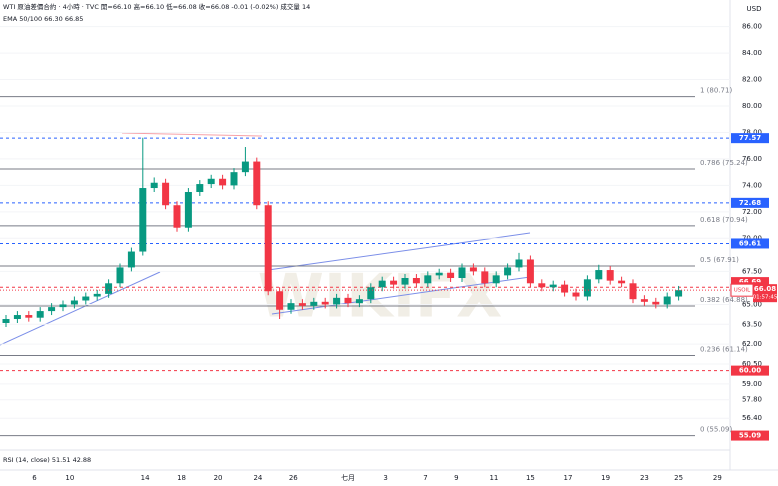 The width and height of the screenshot is (778, 486). I want to click on x-tick-label: 25, so click(678, 478).